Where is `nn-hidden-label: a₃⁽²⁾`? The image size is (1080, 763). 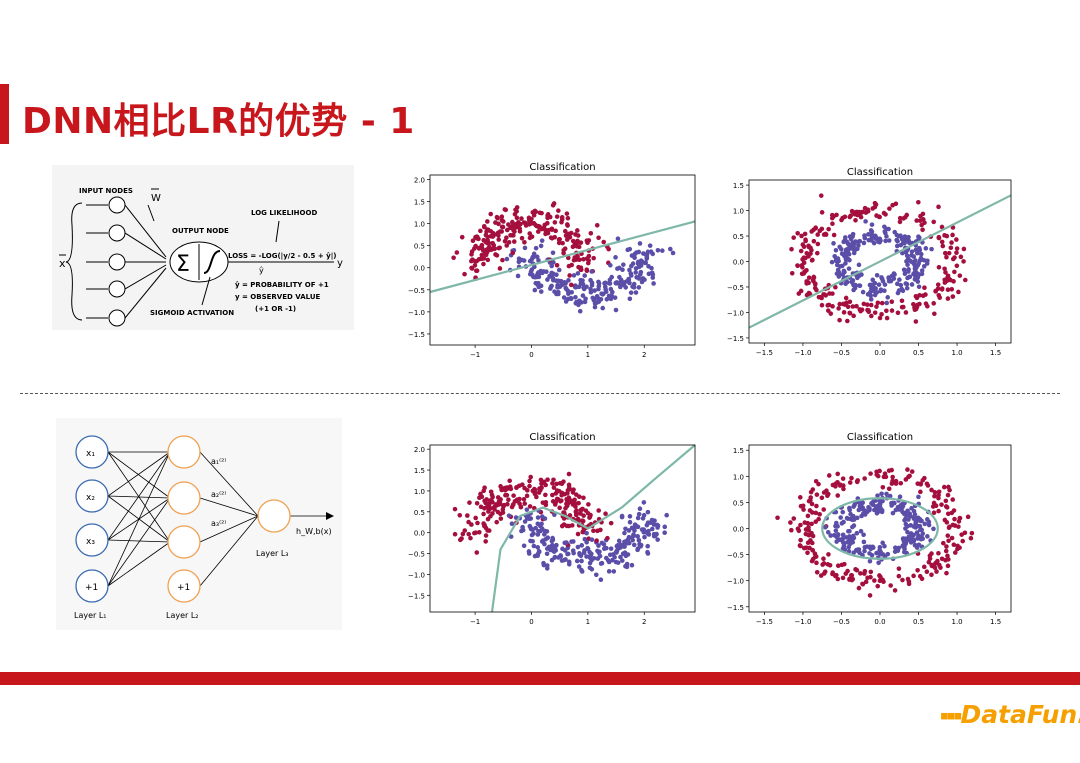
nn-hidden-label: a₃⁽²⁾ is located at coordinates (218, 523).